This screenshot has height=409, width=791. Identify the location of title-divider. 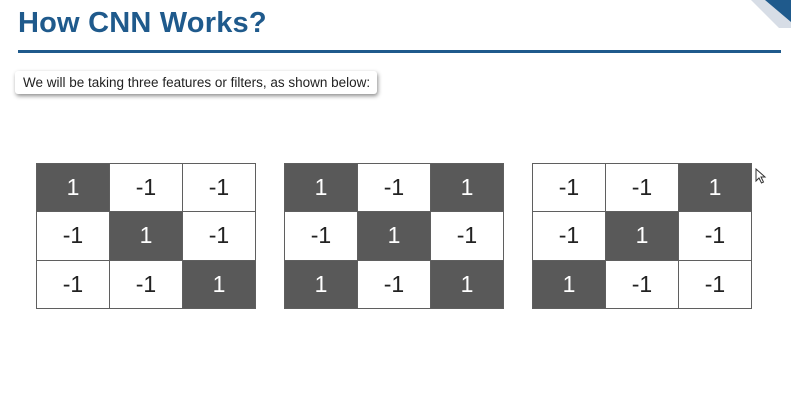
(399, 51).